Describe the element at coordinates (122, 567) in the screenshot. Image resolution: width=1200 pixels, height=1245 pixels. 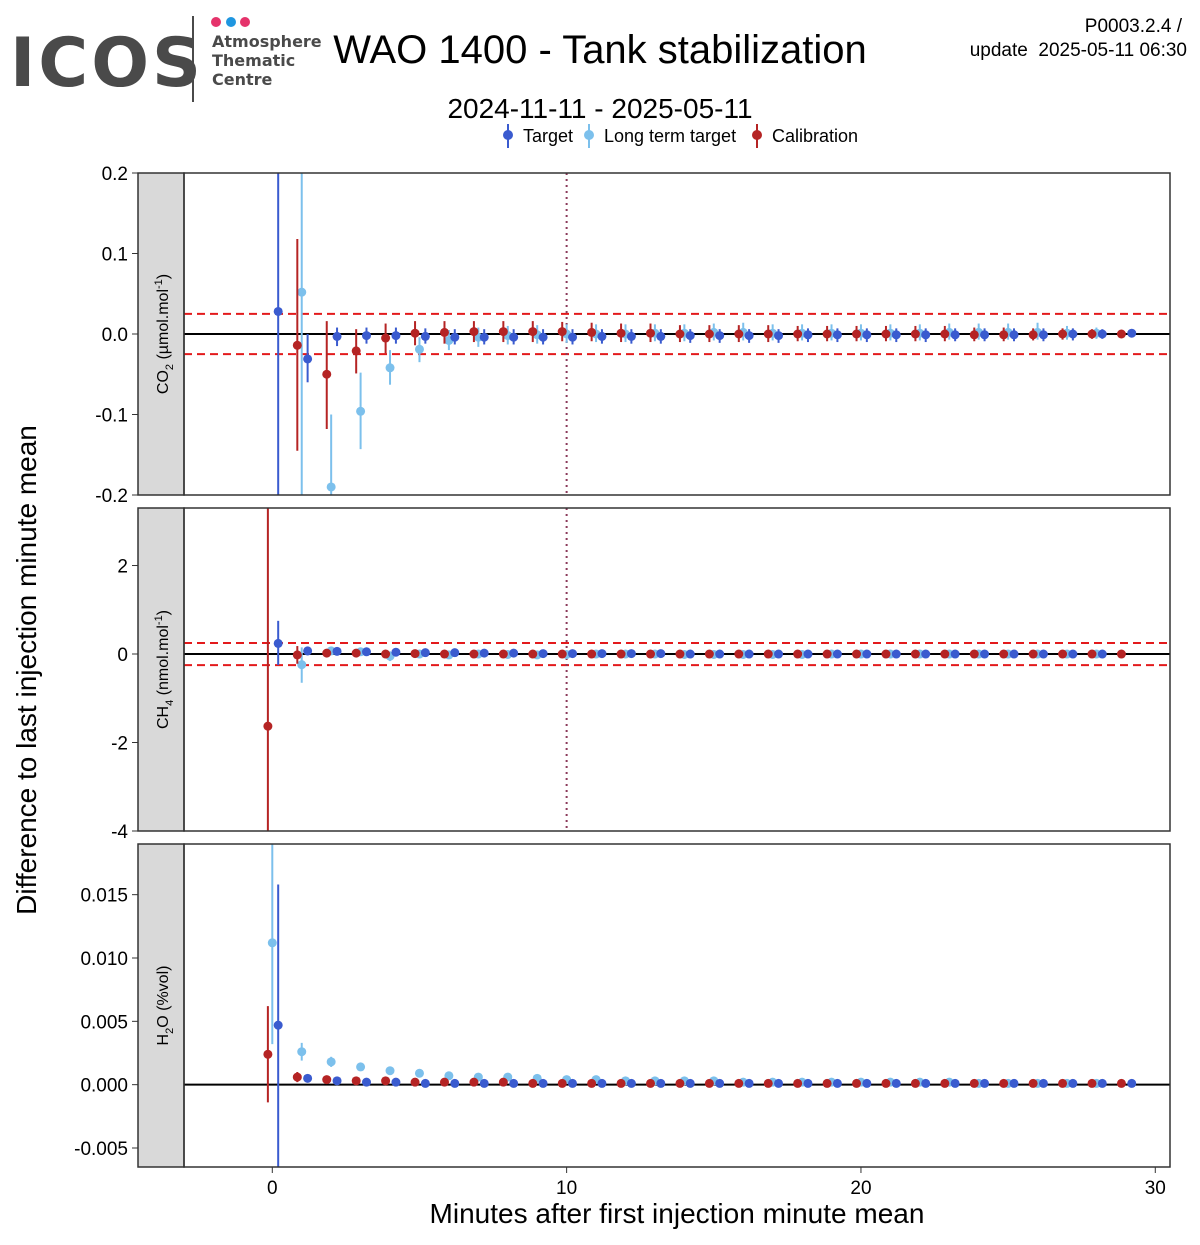
I see `y-tick-label-ch4-3: 2` at that location.